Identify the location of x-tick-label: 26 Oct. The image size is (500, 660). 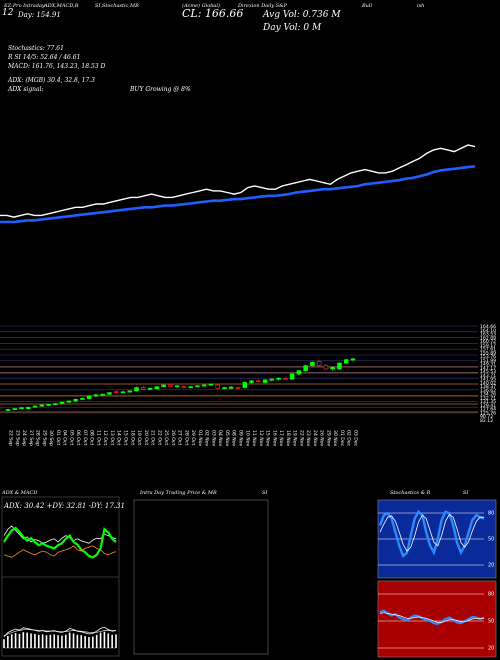
(173, 437).